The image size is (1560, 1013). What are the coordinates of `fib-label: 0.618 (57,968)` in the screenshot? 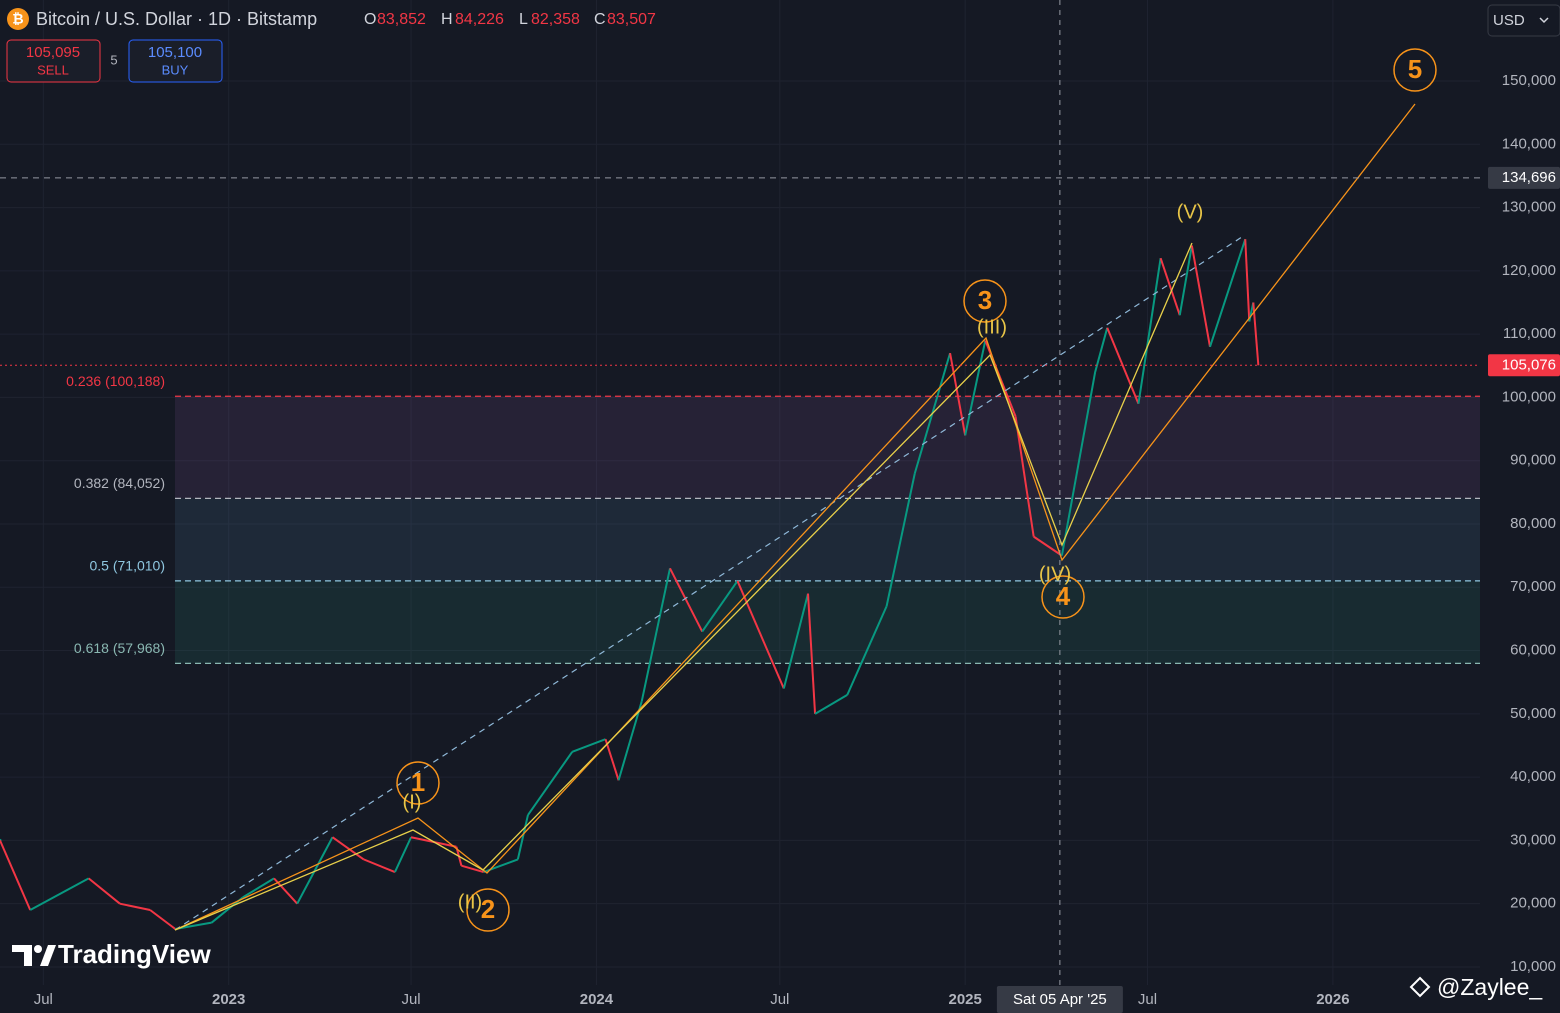 It's located at (119, 648).